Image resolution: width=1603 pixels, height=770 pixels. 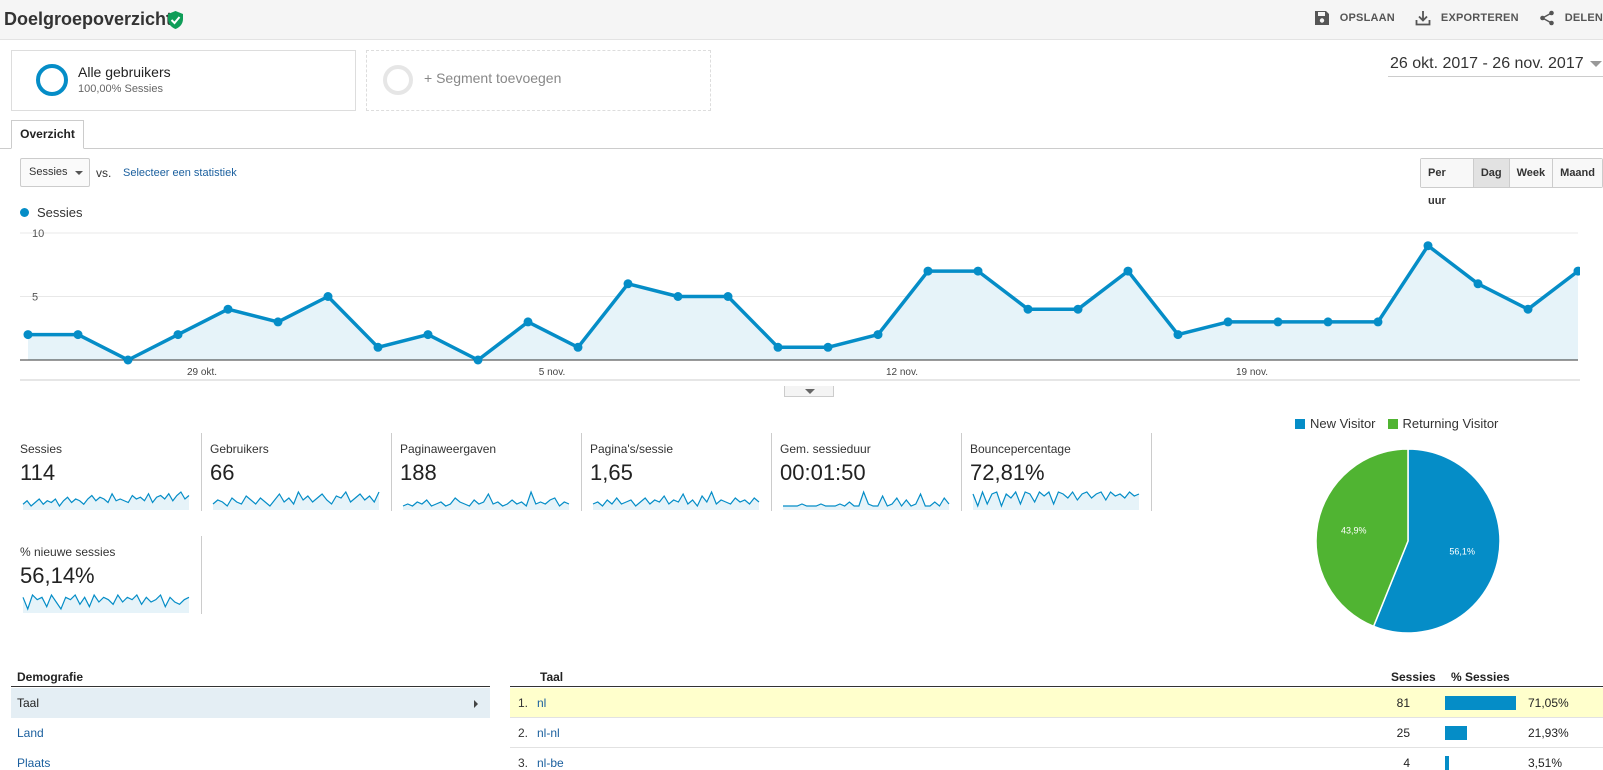 I want to click on sparkline-line, so click(x=106, y=602).